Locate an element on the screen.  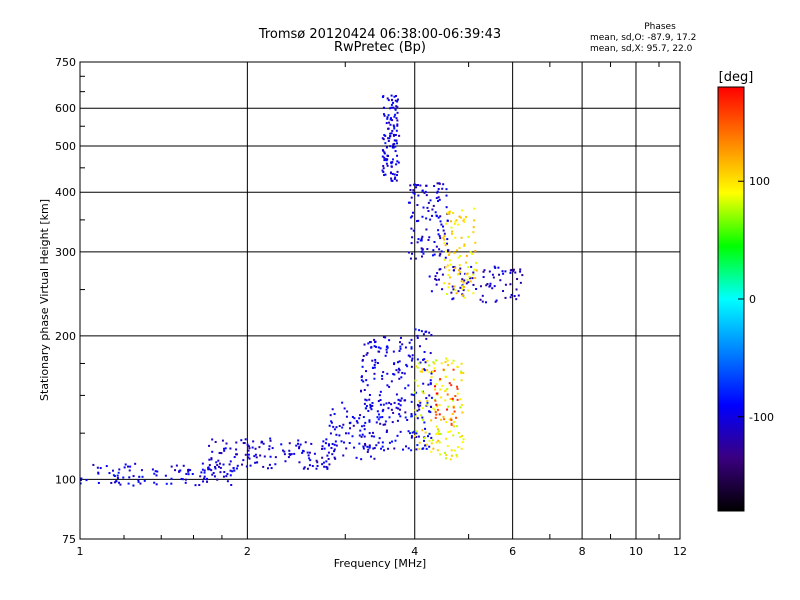
y-tick-label: 75 is located at coordinates (69, 539).